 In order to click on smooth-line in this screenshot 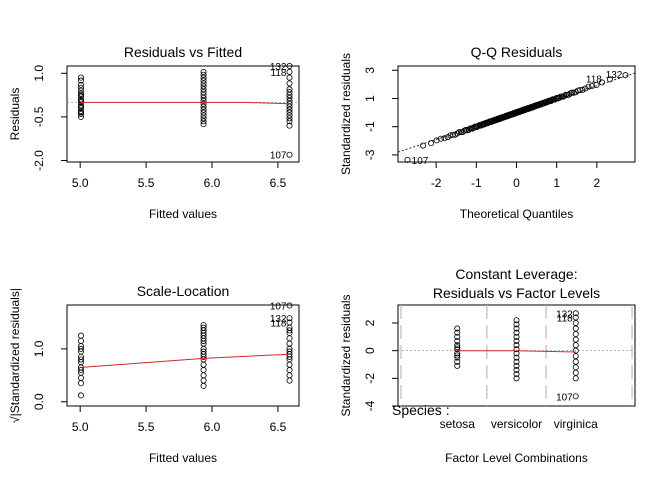, I will do `click(516, 351)`.